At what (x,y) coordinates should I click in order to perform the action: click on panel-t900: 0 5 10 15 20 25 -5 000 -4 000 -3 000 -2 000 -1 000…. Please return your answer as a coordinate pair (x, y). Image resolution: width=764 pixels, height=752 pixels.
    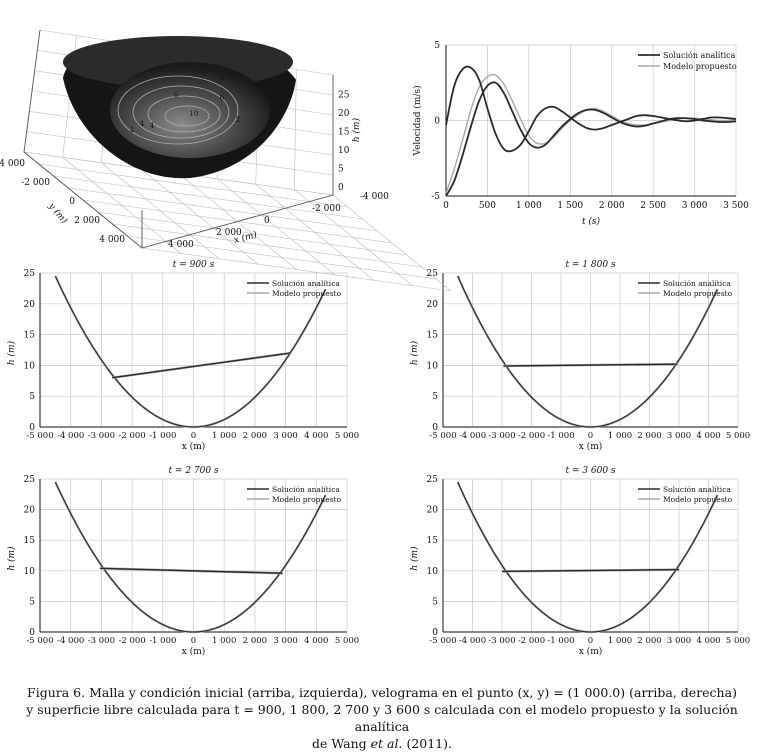
    Looking at the image, I should click on (182, 356).